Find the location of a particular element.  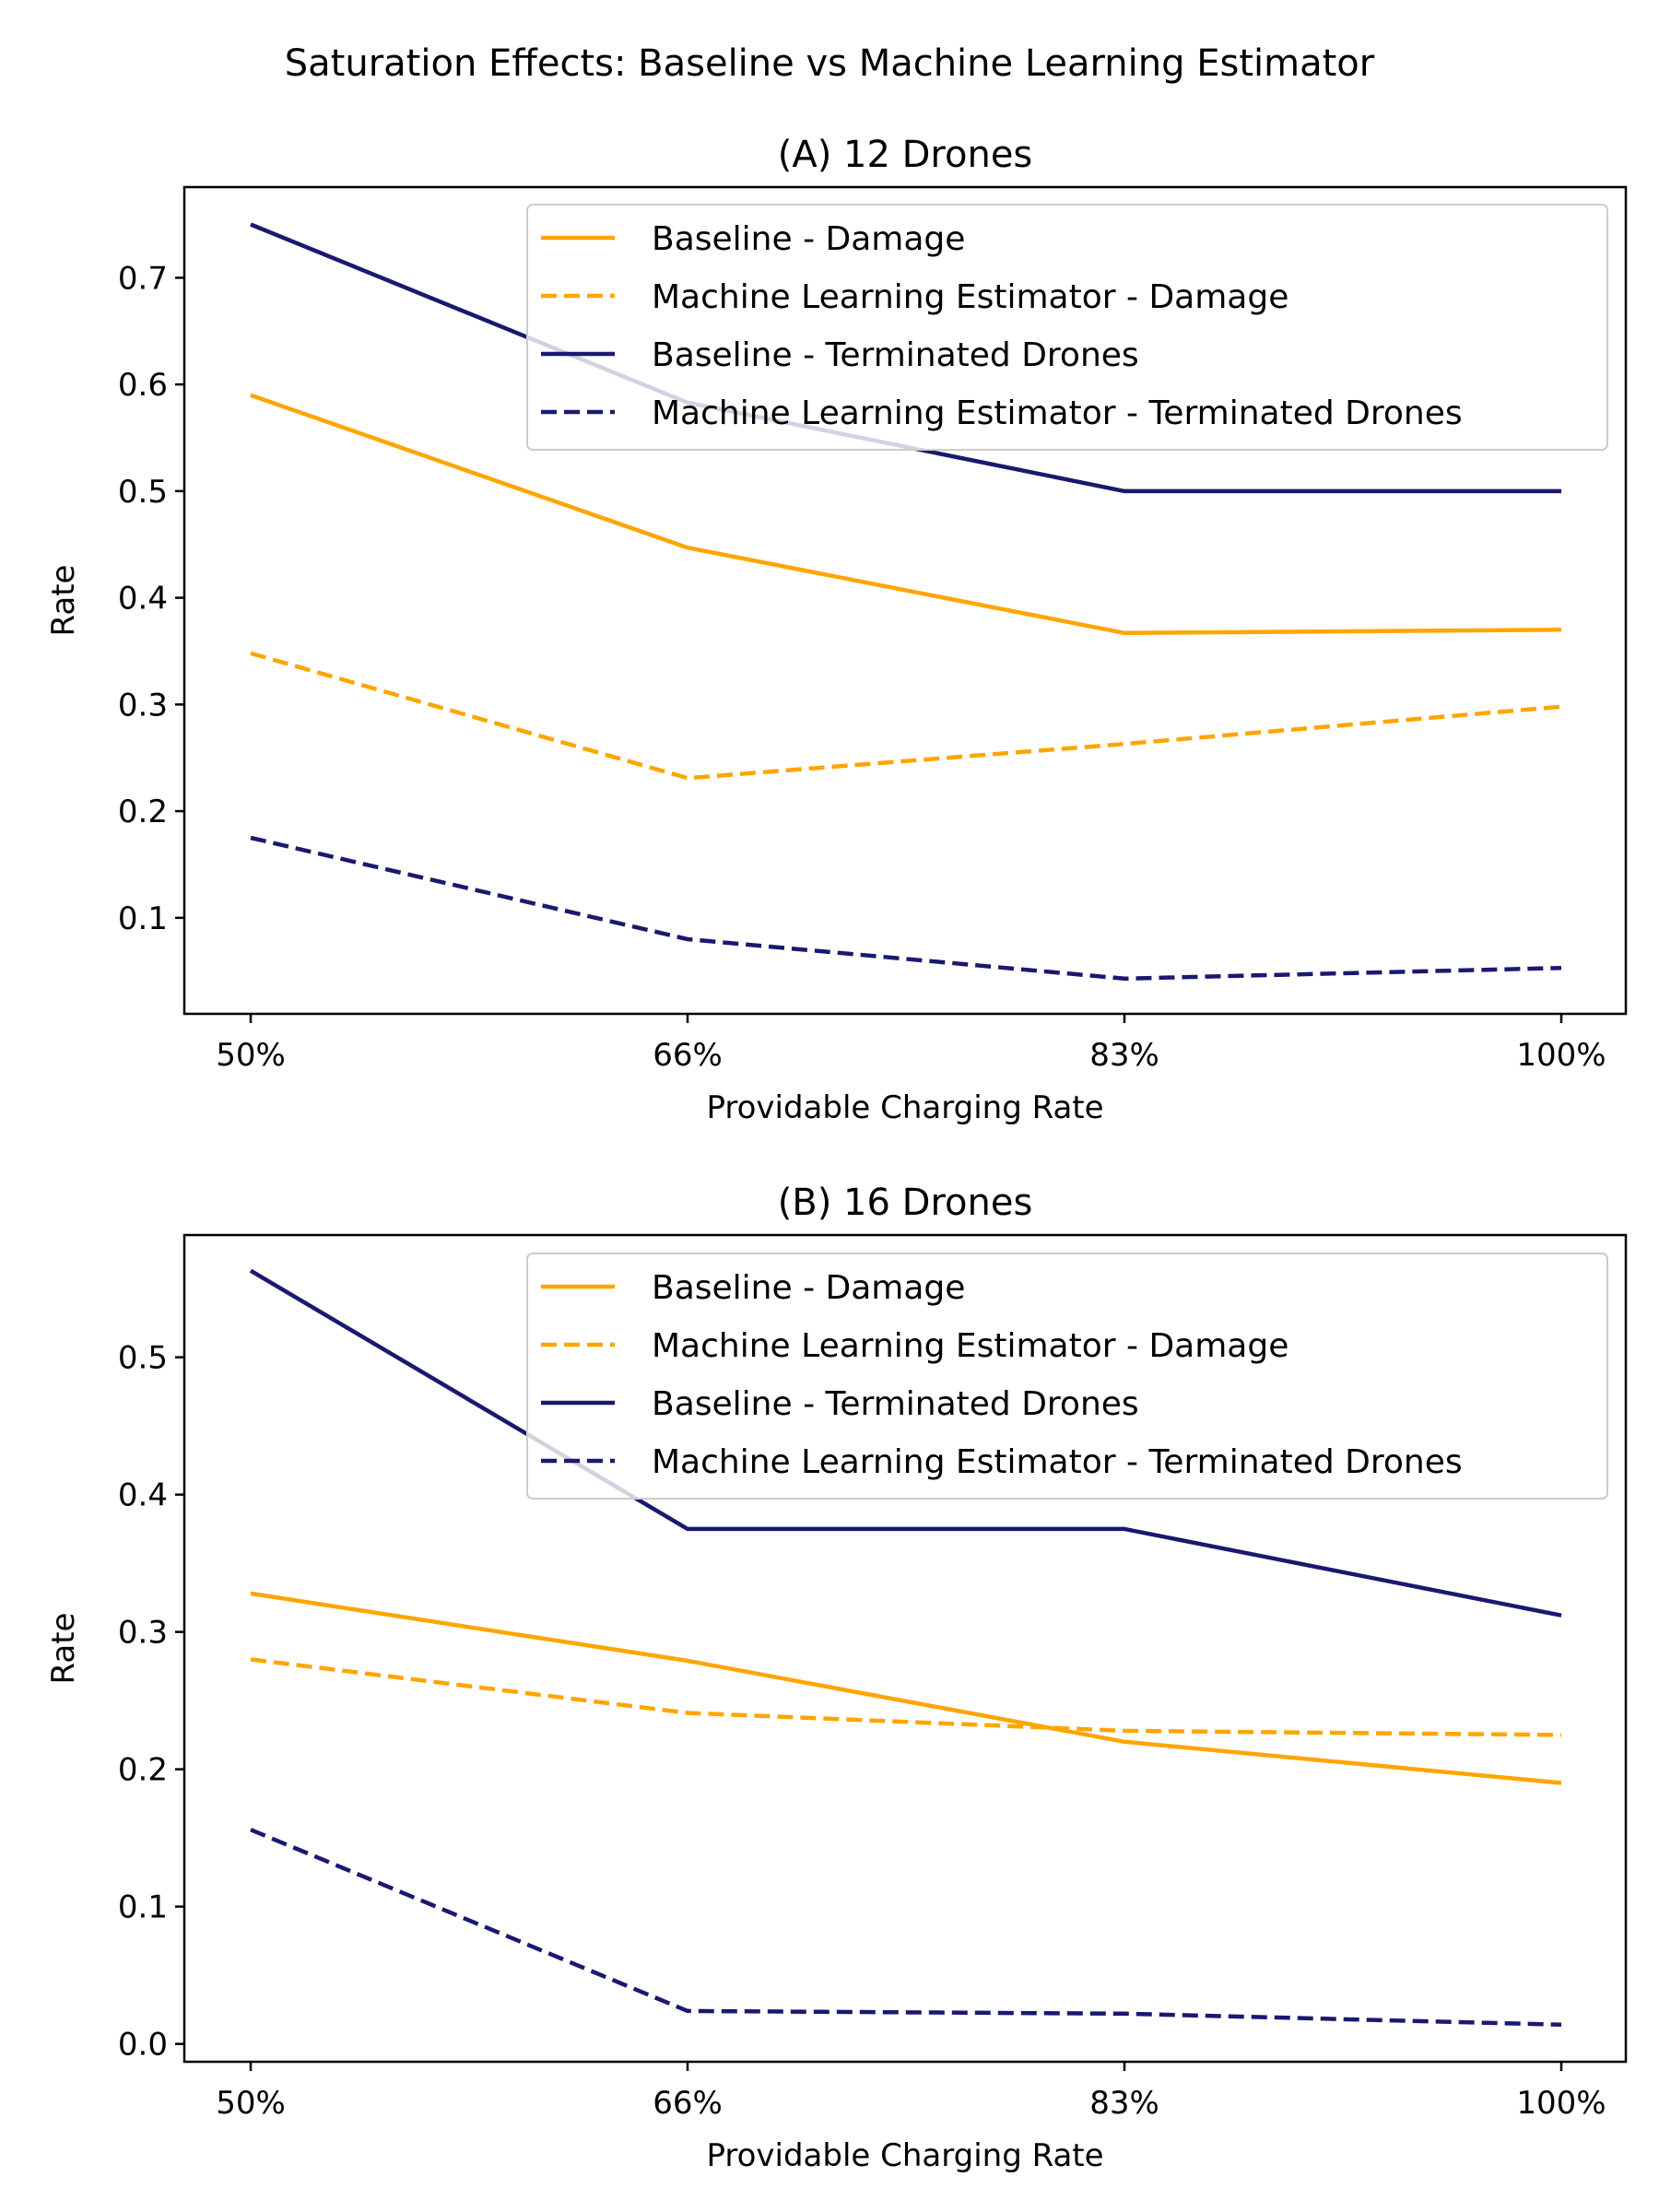

y-tick-label: 0.0 is located at coordinates (143, 2045).